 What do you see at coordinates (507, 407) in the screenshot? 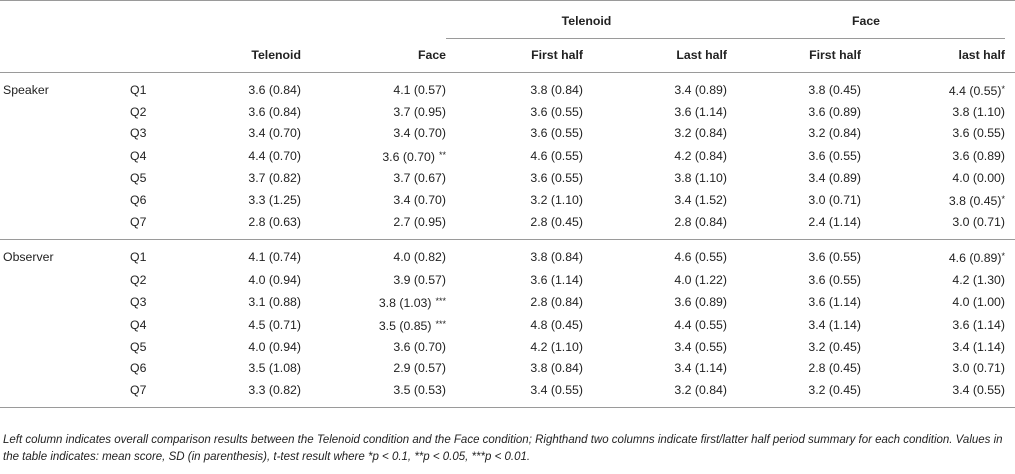
I see `table-bottom-rule` at bounding box center [507, 407].